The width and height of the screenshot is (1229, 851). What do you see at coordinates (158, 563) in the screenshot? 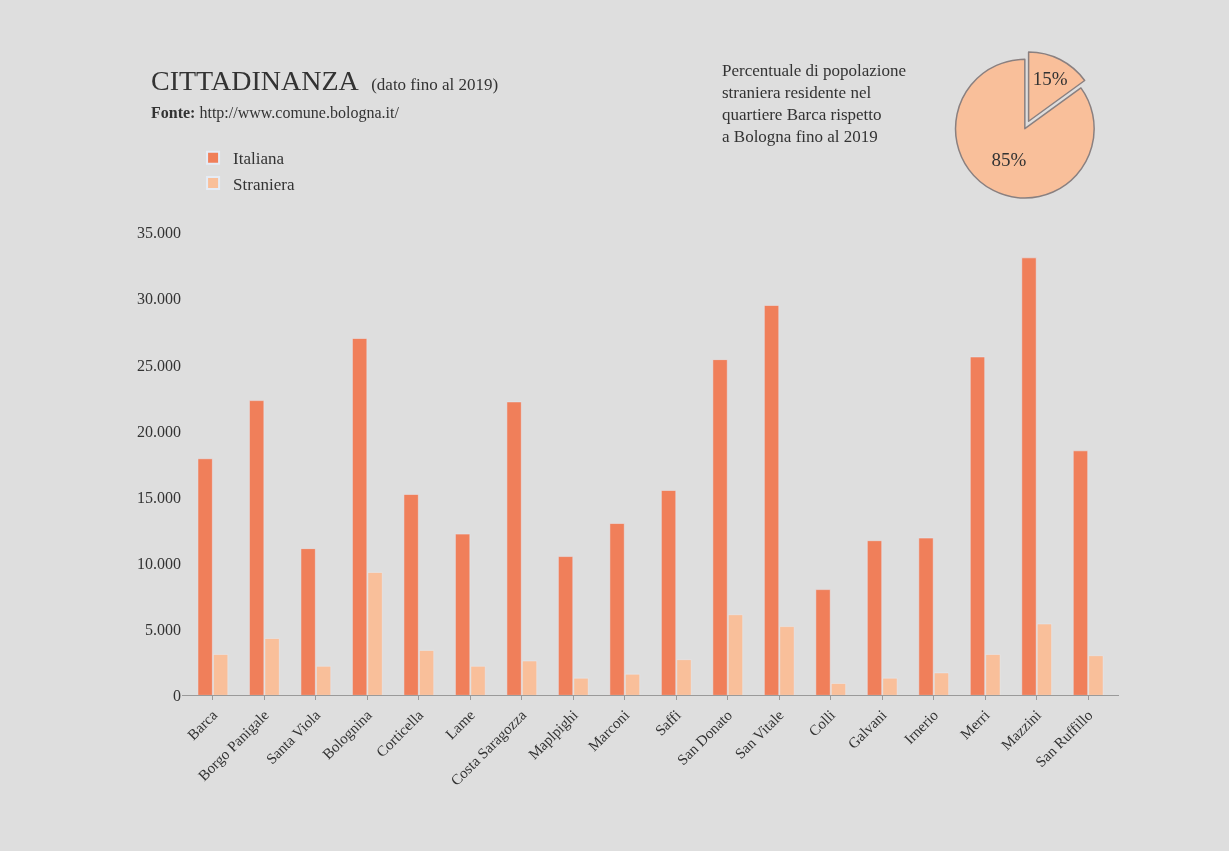
I see `y-tick-label: 10.000` at bounding box center [158, 563].